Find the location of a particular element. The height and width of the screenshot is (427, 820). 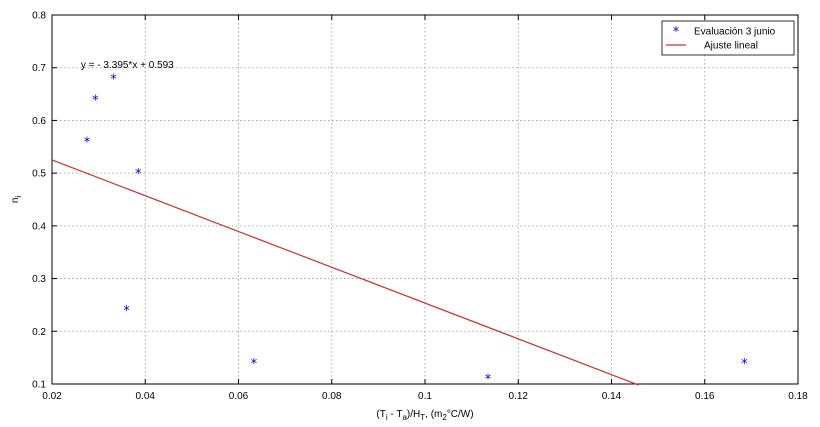

y-axis-label: ni is located at coordinates (16, 200).